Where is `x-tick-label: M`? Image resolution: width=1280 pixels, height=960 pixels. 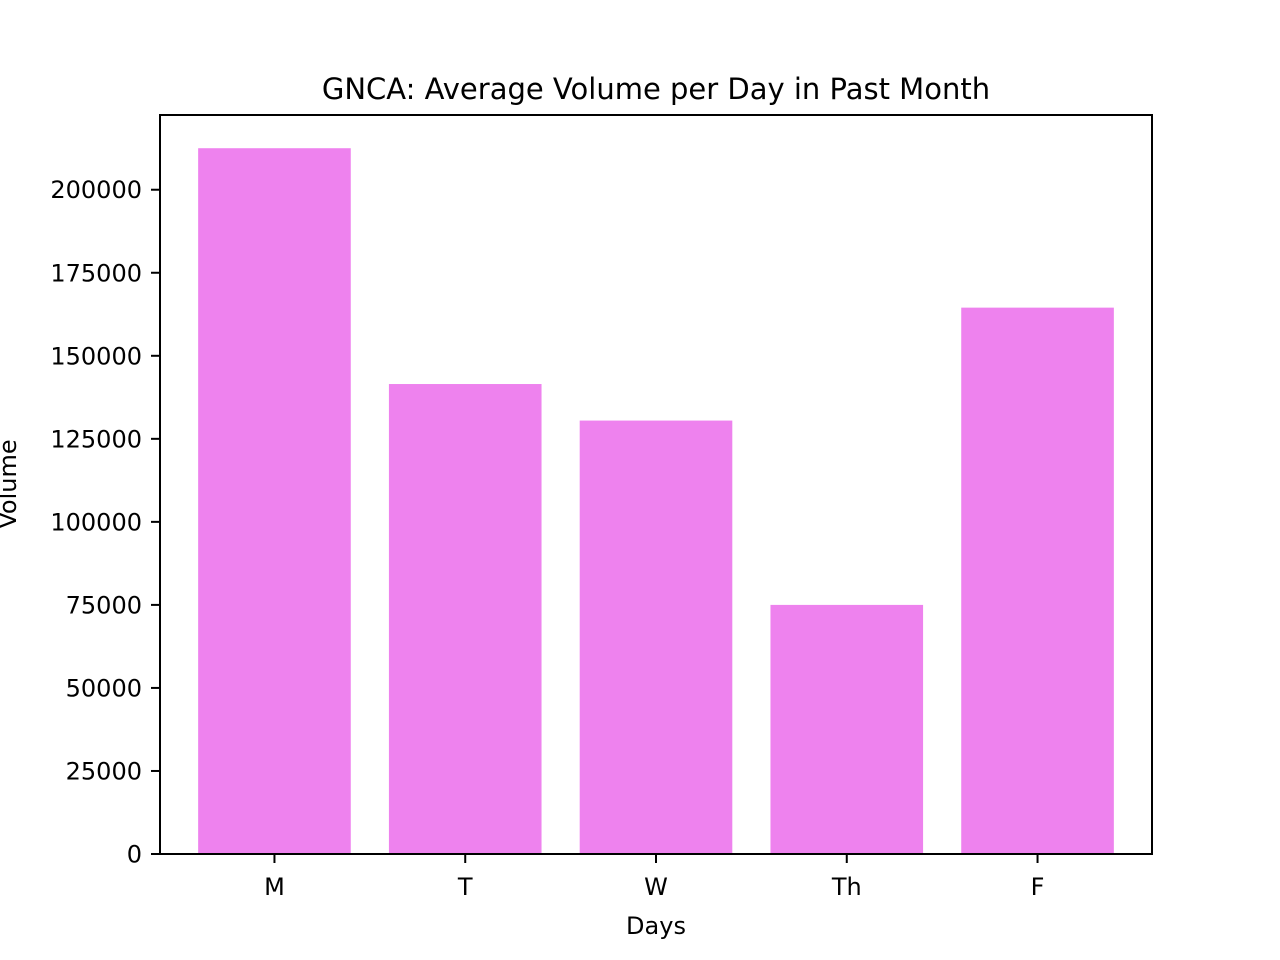
x-tick-label: M is located at coordinates (274, 887).